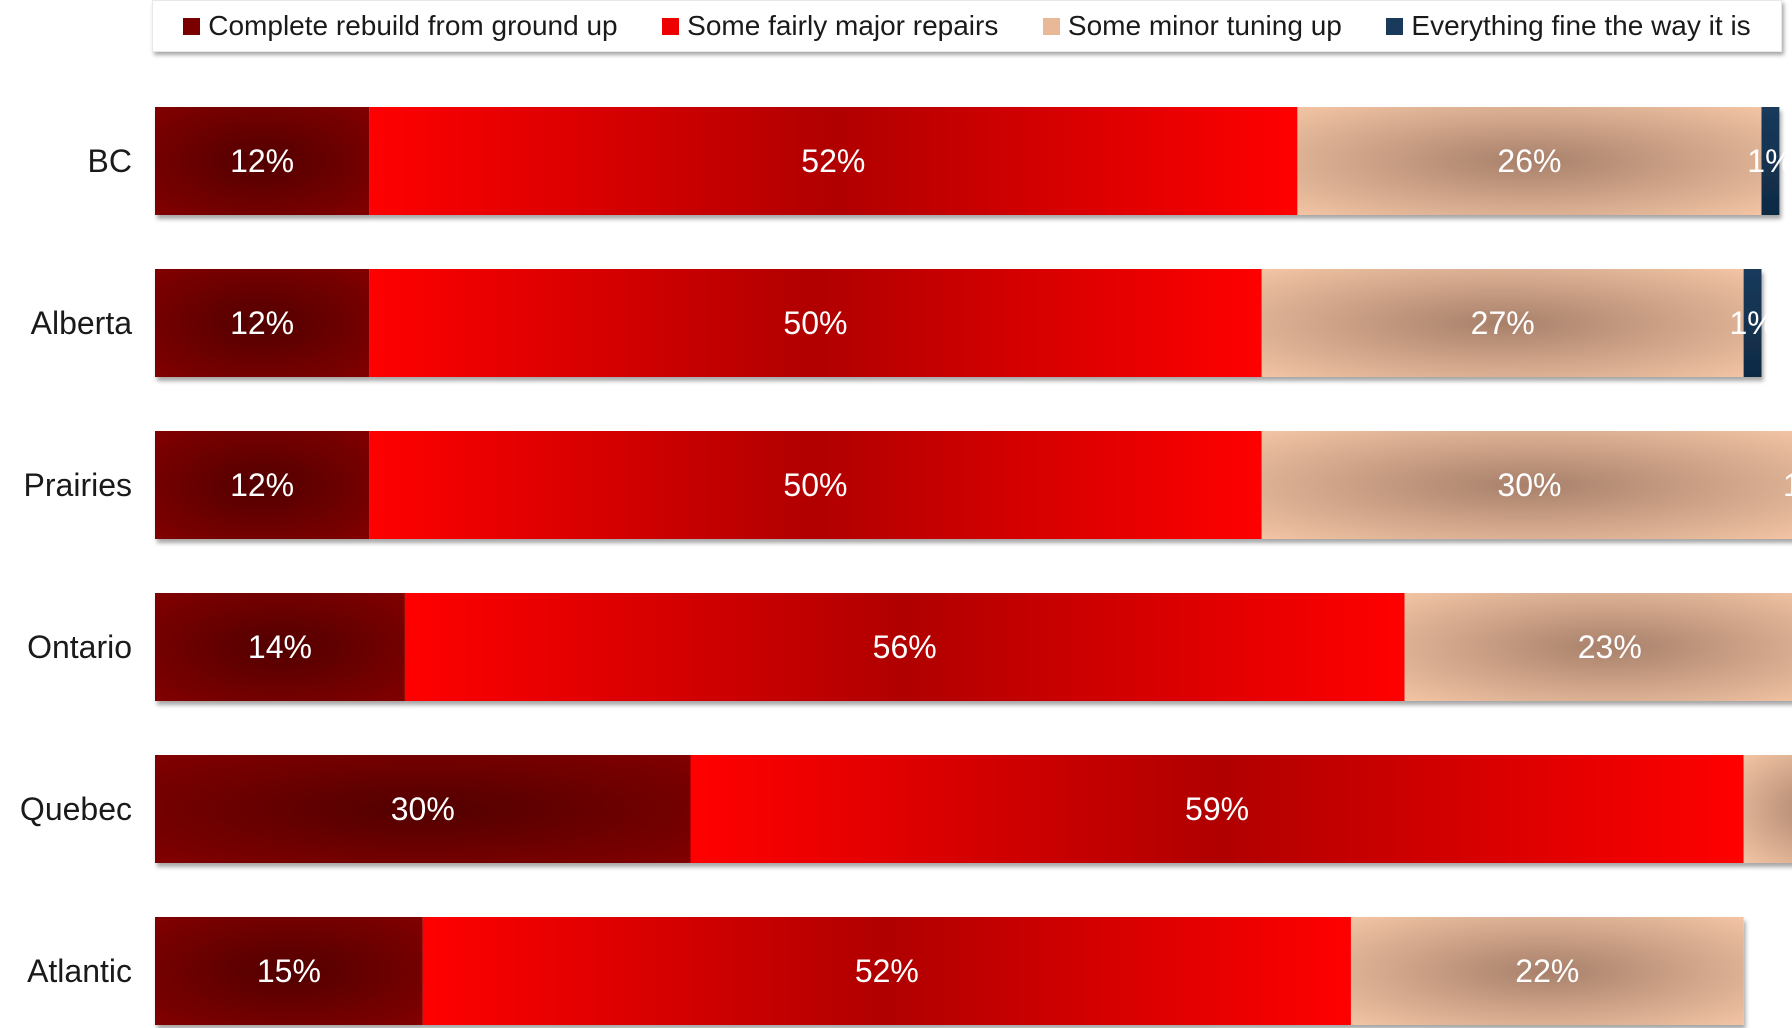 The image size is (1792, 1028). What do you see at coordinates (79, 647) in the screenshot?
I see `category-label: Ontario` at bounding box center [79, 647].